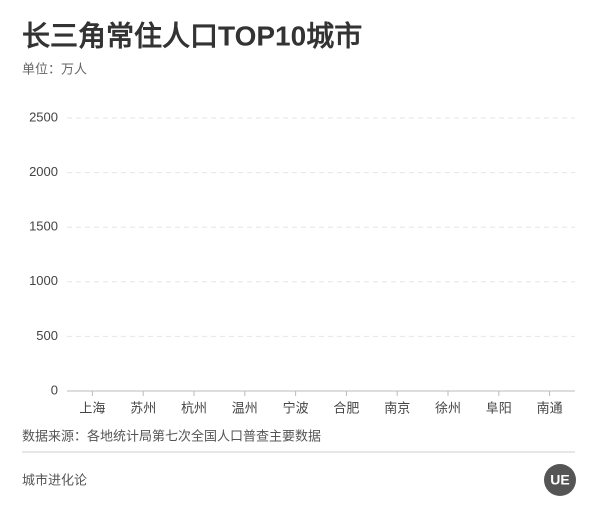  I want to click on y-tick-label: 2500, so click(43, 116).